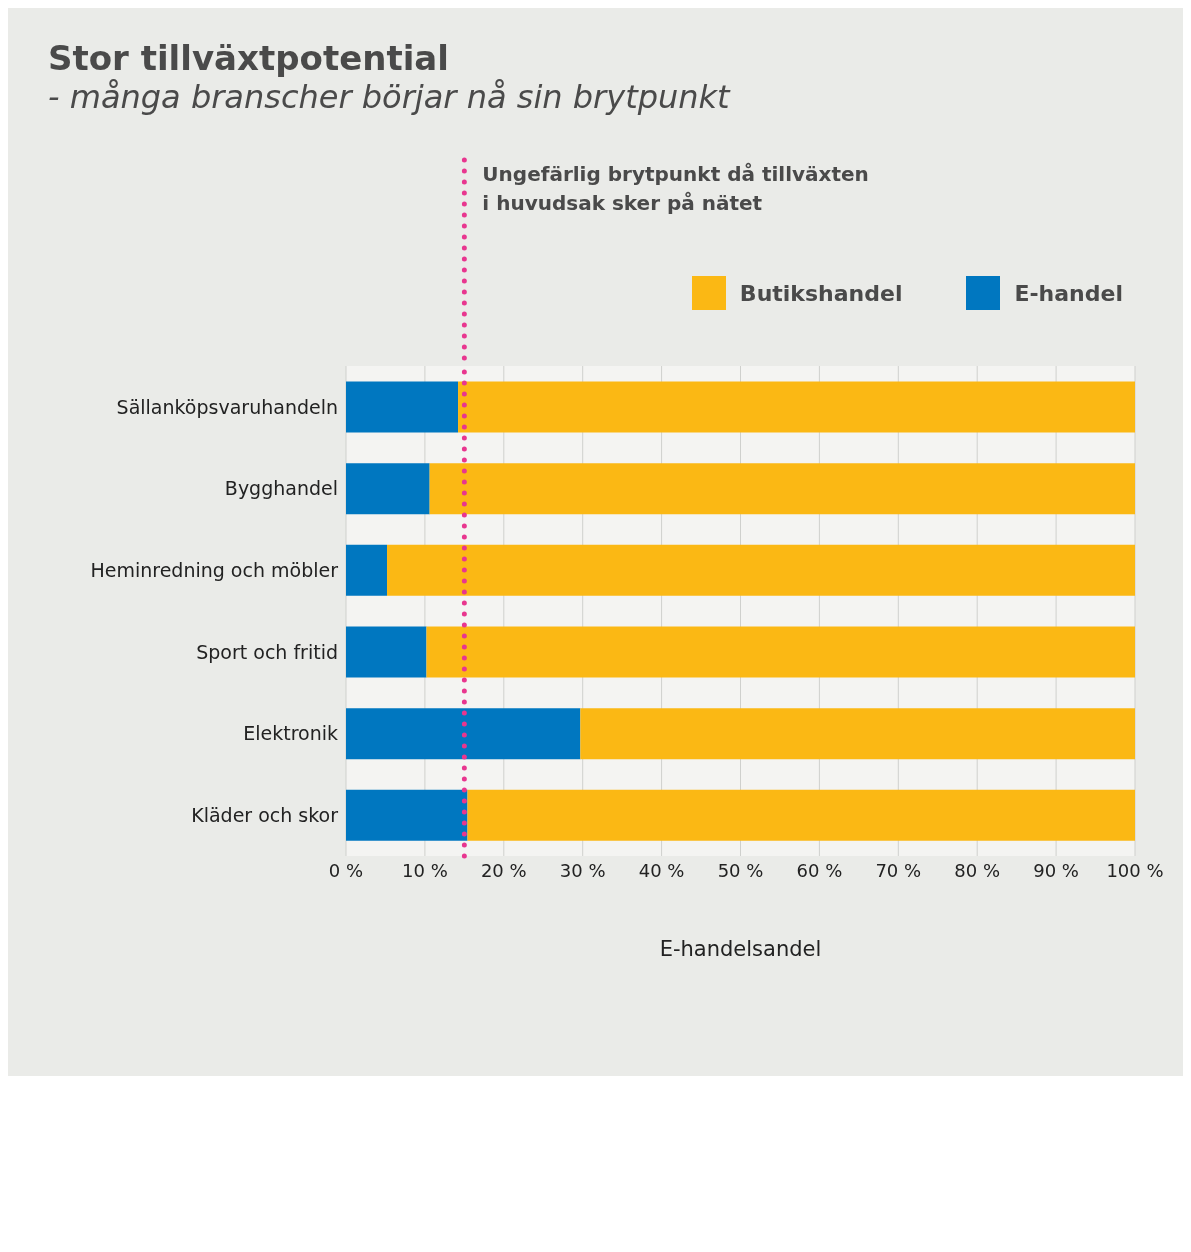 The width and height of the screenshot is (1191, 1252). Describe the element at coordinates (821, 293) in the screenshot. I see `legend-label: Butikshandel` at that location.